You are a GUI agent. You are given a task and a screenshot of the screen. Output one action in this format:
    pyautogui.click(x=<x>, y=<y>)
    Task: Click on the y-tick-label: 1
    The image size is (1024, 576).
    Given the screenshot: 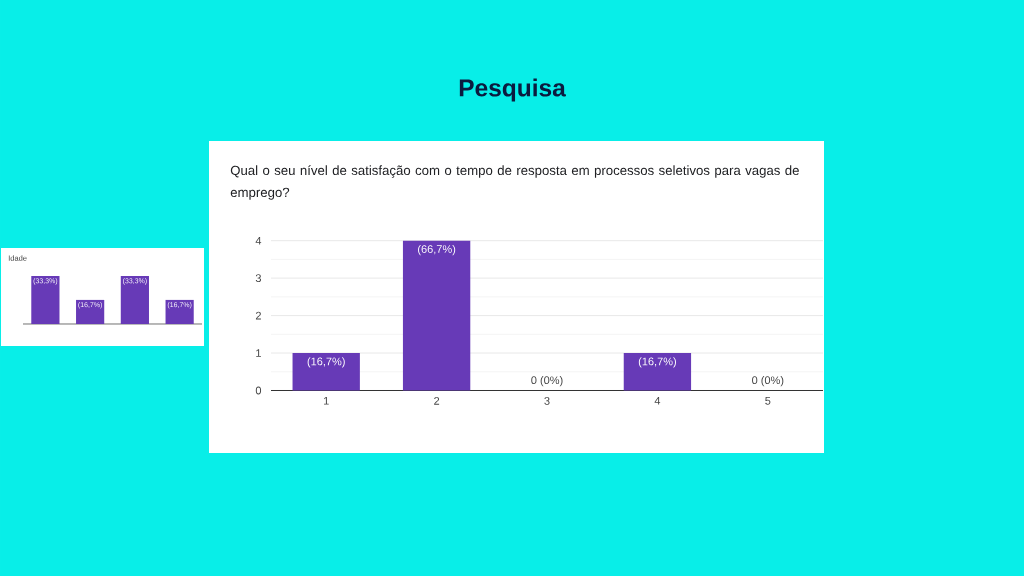 What is the action you would take?
    pyautogui.click(x=258, y=353)
    